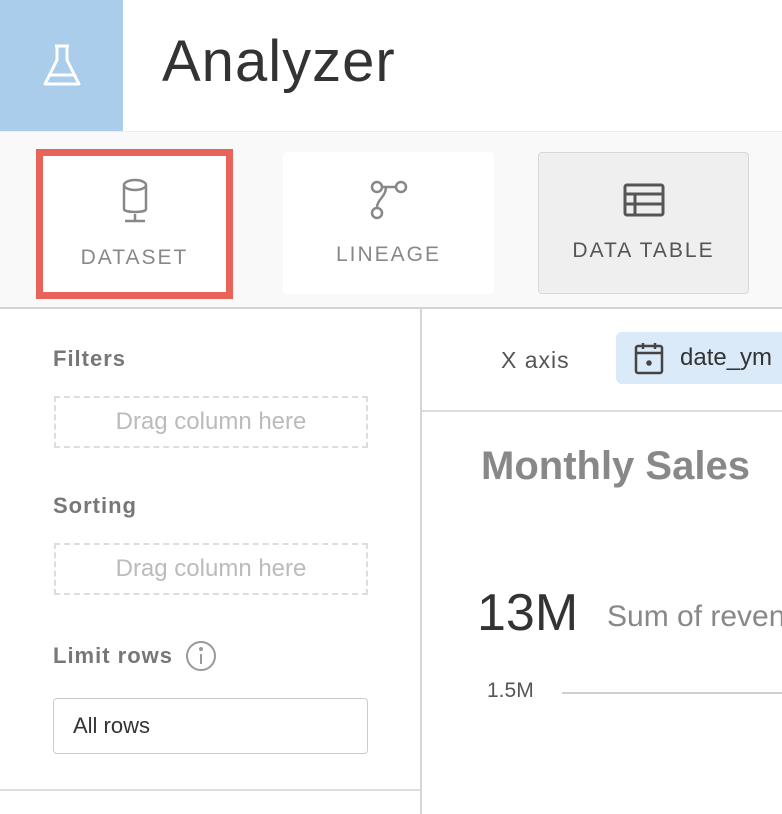 The image size is (782, 814). Describe the element at coordinates (210, 790) in the screenshot. I see `sidebar-divider` at that location.